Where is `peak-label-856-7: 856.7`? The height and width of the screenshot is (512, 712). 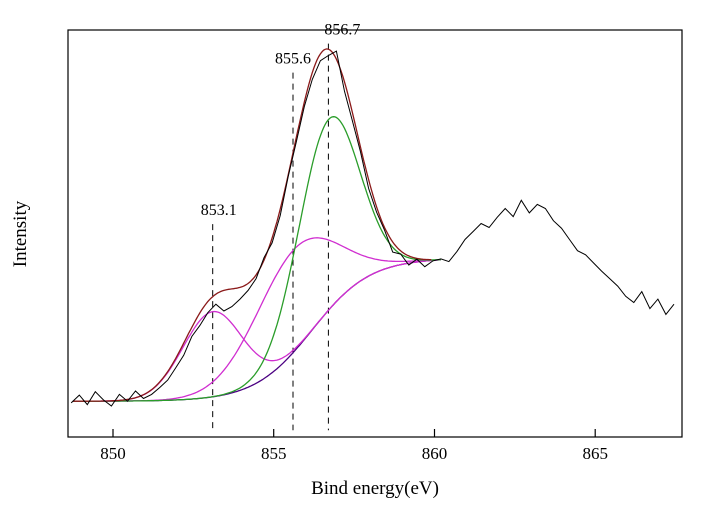 peak-label-856-7: 856.7 is located at coordinates (342, 30).